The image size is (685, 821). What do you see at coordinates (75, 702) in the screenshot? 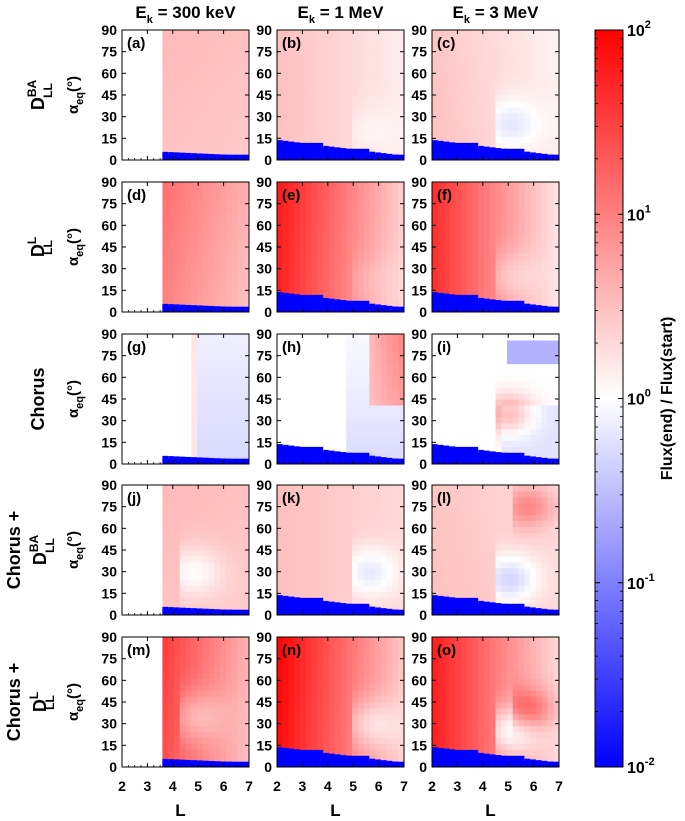
I see `y-axis-label: αeq(°)` at bounding box center [75, 702].